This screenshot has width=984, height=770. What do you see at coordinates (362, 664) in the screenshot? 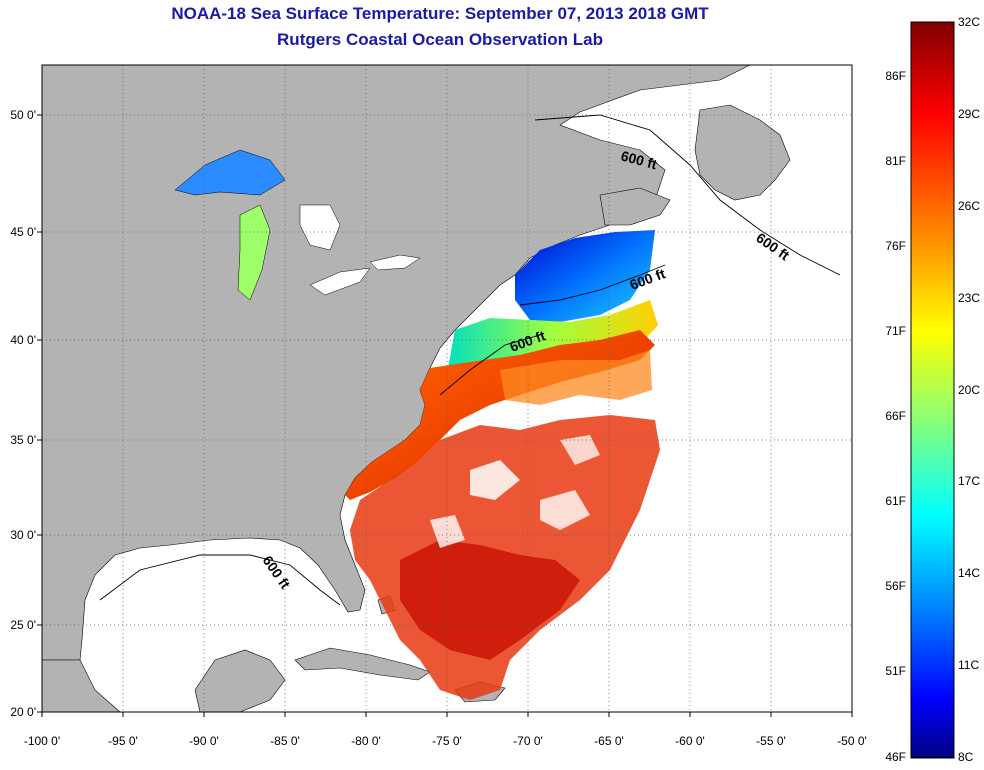
I see `cuba-land` at bounding box center [362, 664].